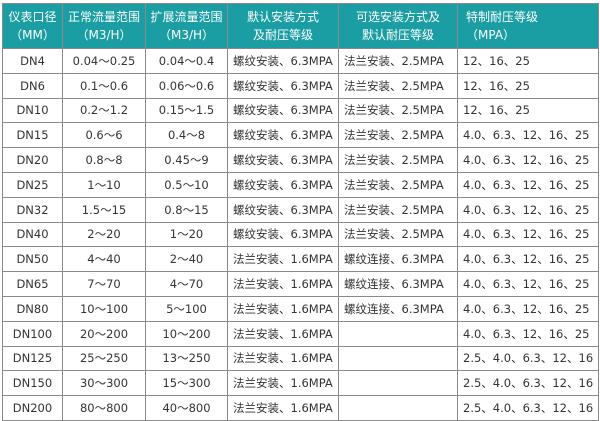 This screenshot has height=421, width=600. What do you see at coordinates (32, 209) in the screenshot?
I see `diameter-cell: DN32` at bounding box center [32, 209].